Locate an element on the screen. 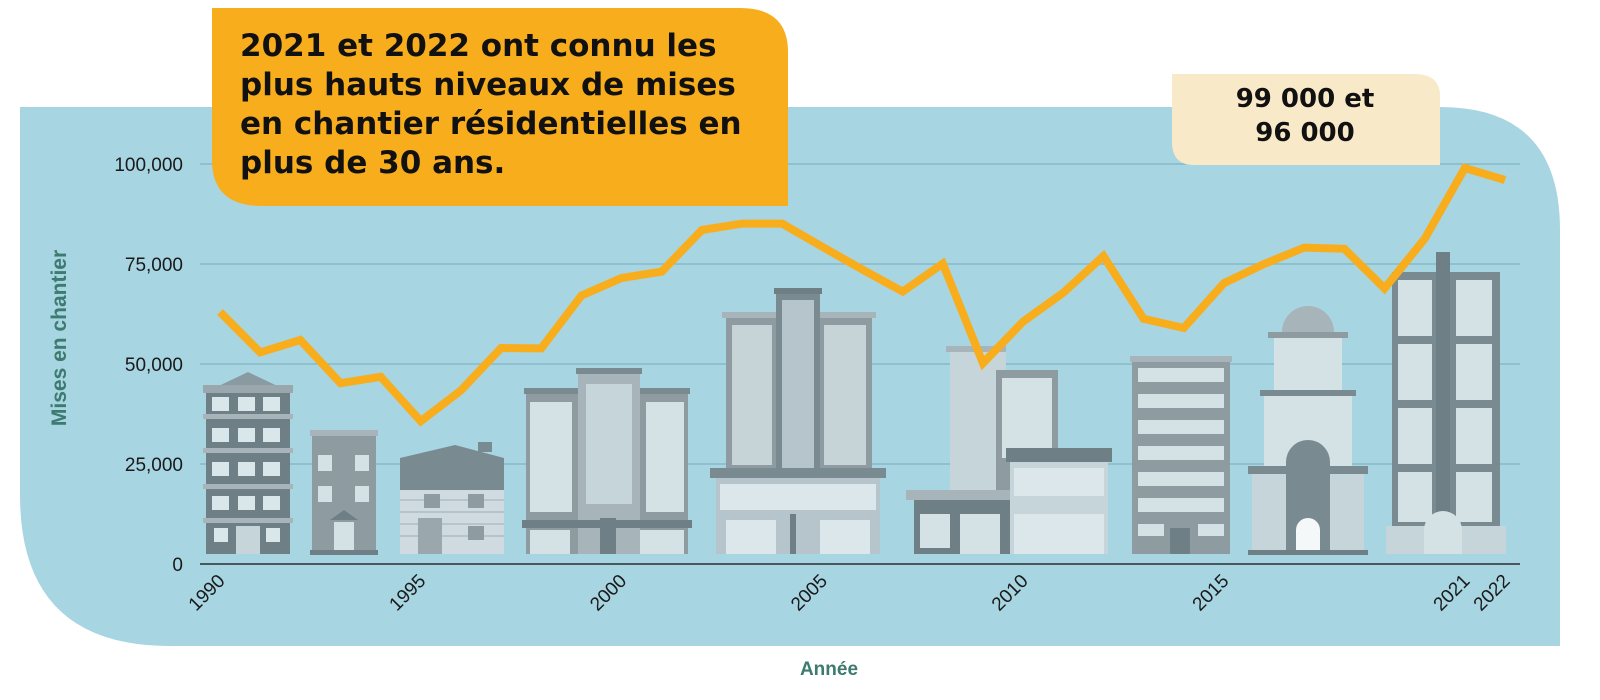 The width and height of the screenshot is (1600, 700). headline-callout-box is located at coordinates (500, 107).